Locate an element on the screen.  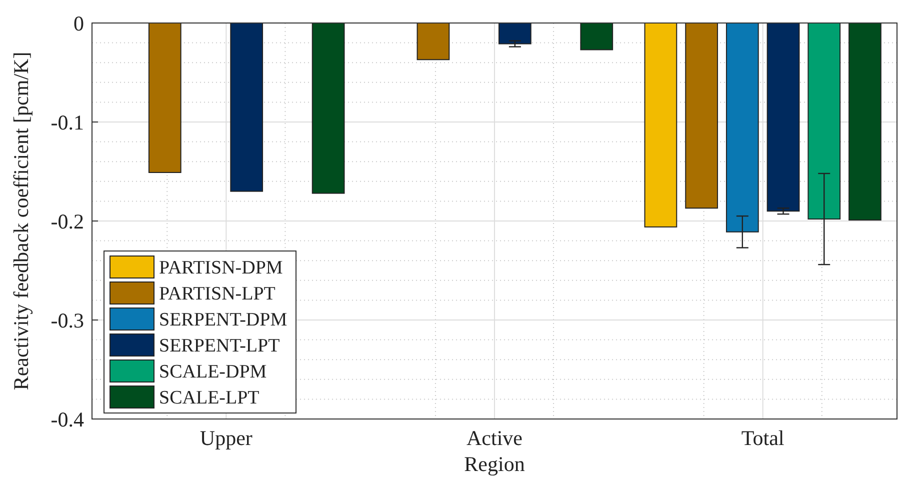
x-tick-label: Total is located at coordinates (762, 438).